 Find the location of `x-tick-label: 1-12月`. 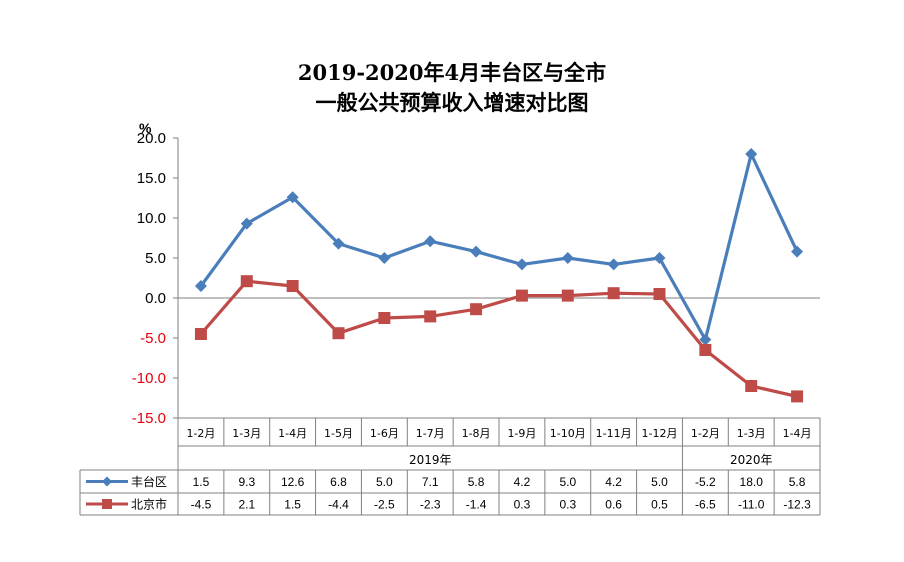

x-tick-label: 1-12月 is located at coordinates (660, 433).